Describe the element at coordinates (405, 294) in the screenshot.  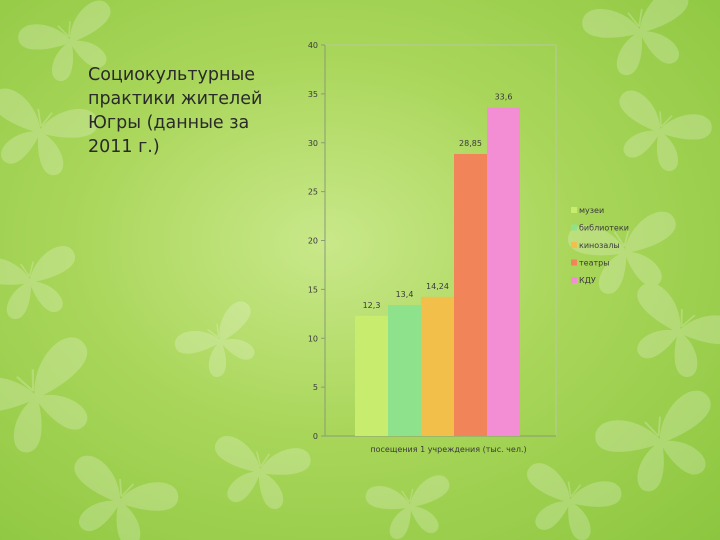
I see `data-label: 13,4` at that location.